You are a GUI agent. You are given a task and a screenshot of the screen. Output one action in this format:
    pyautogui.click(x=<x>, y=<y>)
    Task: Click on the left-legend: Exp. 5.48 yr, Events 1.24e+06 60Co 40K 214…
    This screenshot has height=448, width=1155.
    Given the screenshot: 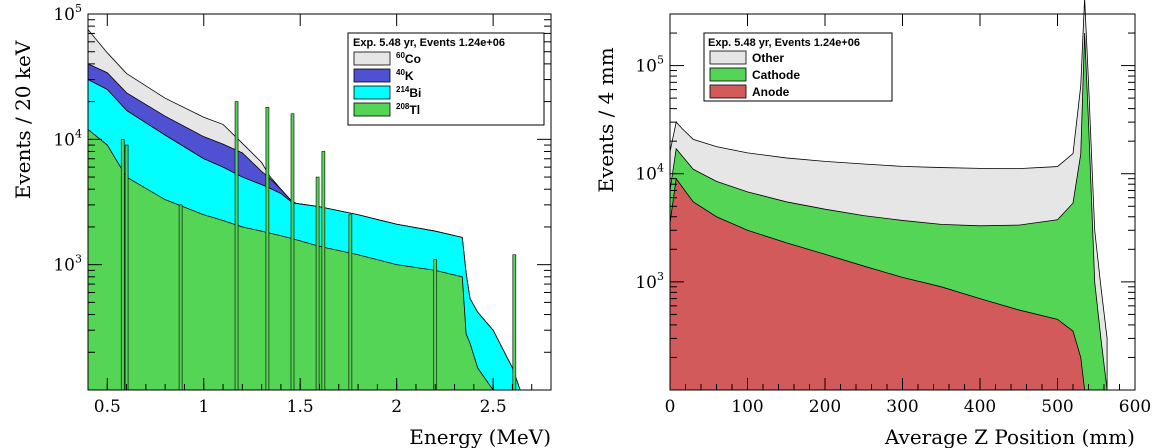 What is the action you would take?
    pyautogui.click(x=446, y=79)
    